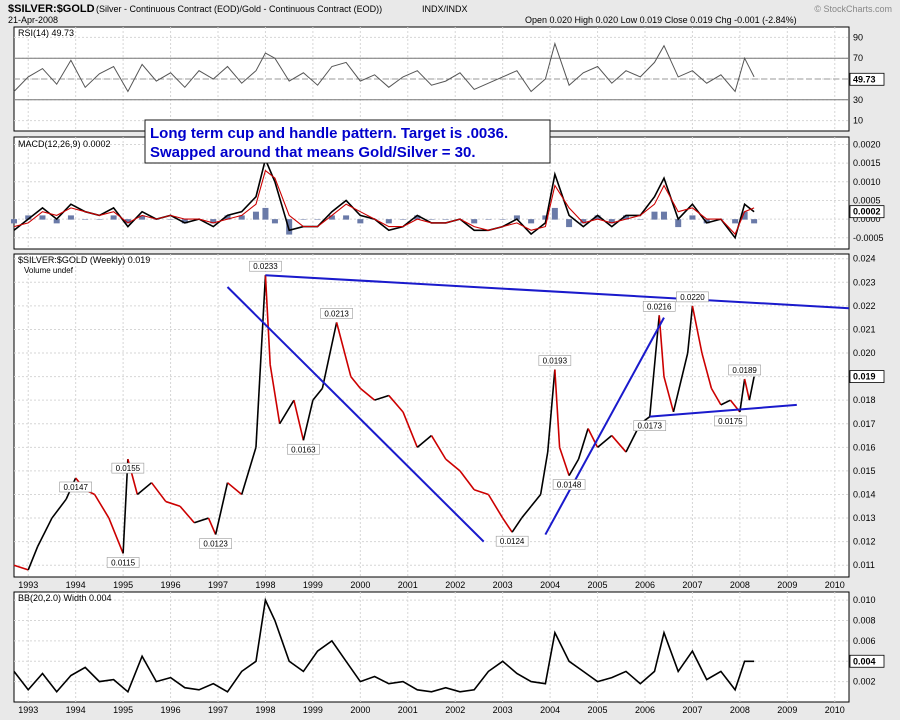 The height and width of the screenshot is (720, 900). Describe the element at coordinates (550, 710) in the screenshot. I see `x-tick-label: 2004` at that location.